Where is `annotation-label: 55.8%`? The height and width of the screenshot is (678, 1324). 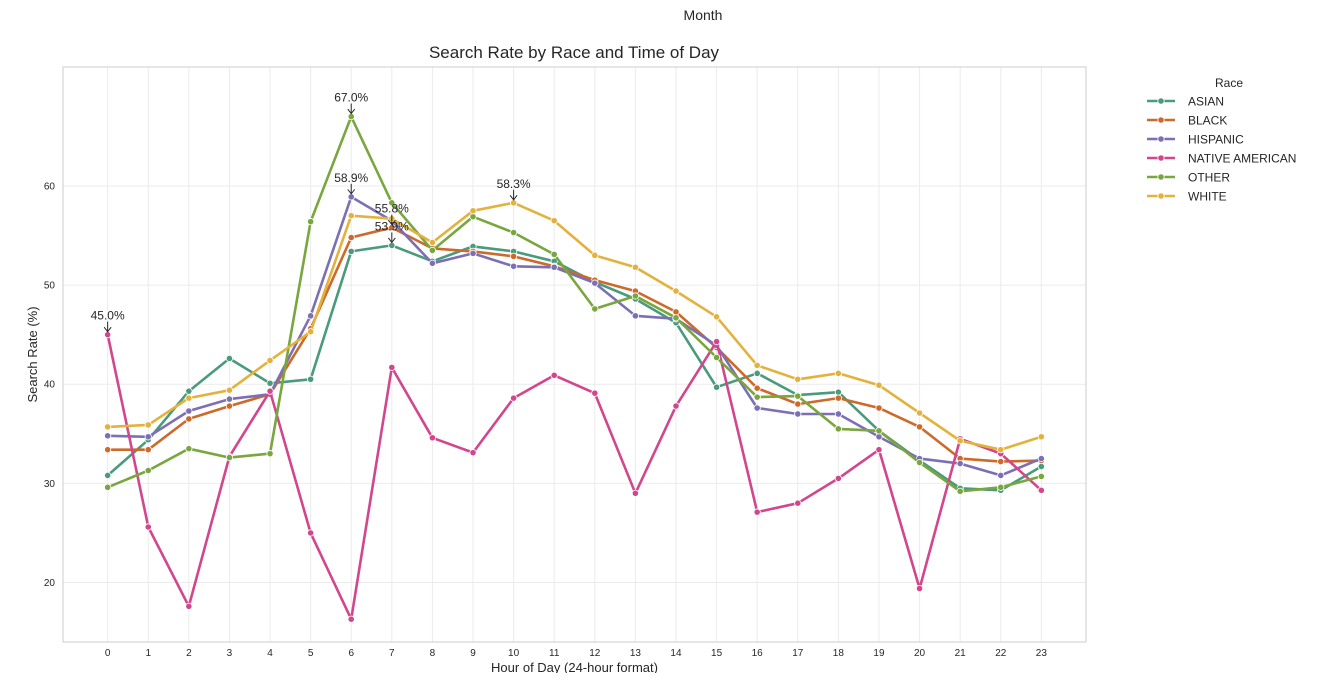 annotation-label: 55.8% is located at coordinates (392, 209).